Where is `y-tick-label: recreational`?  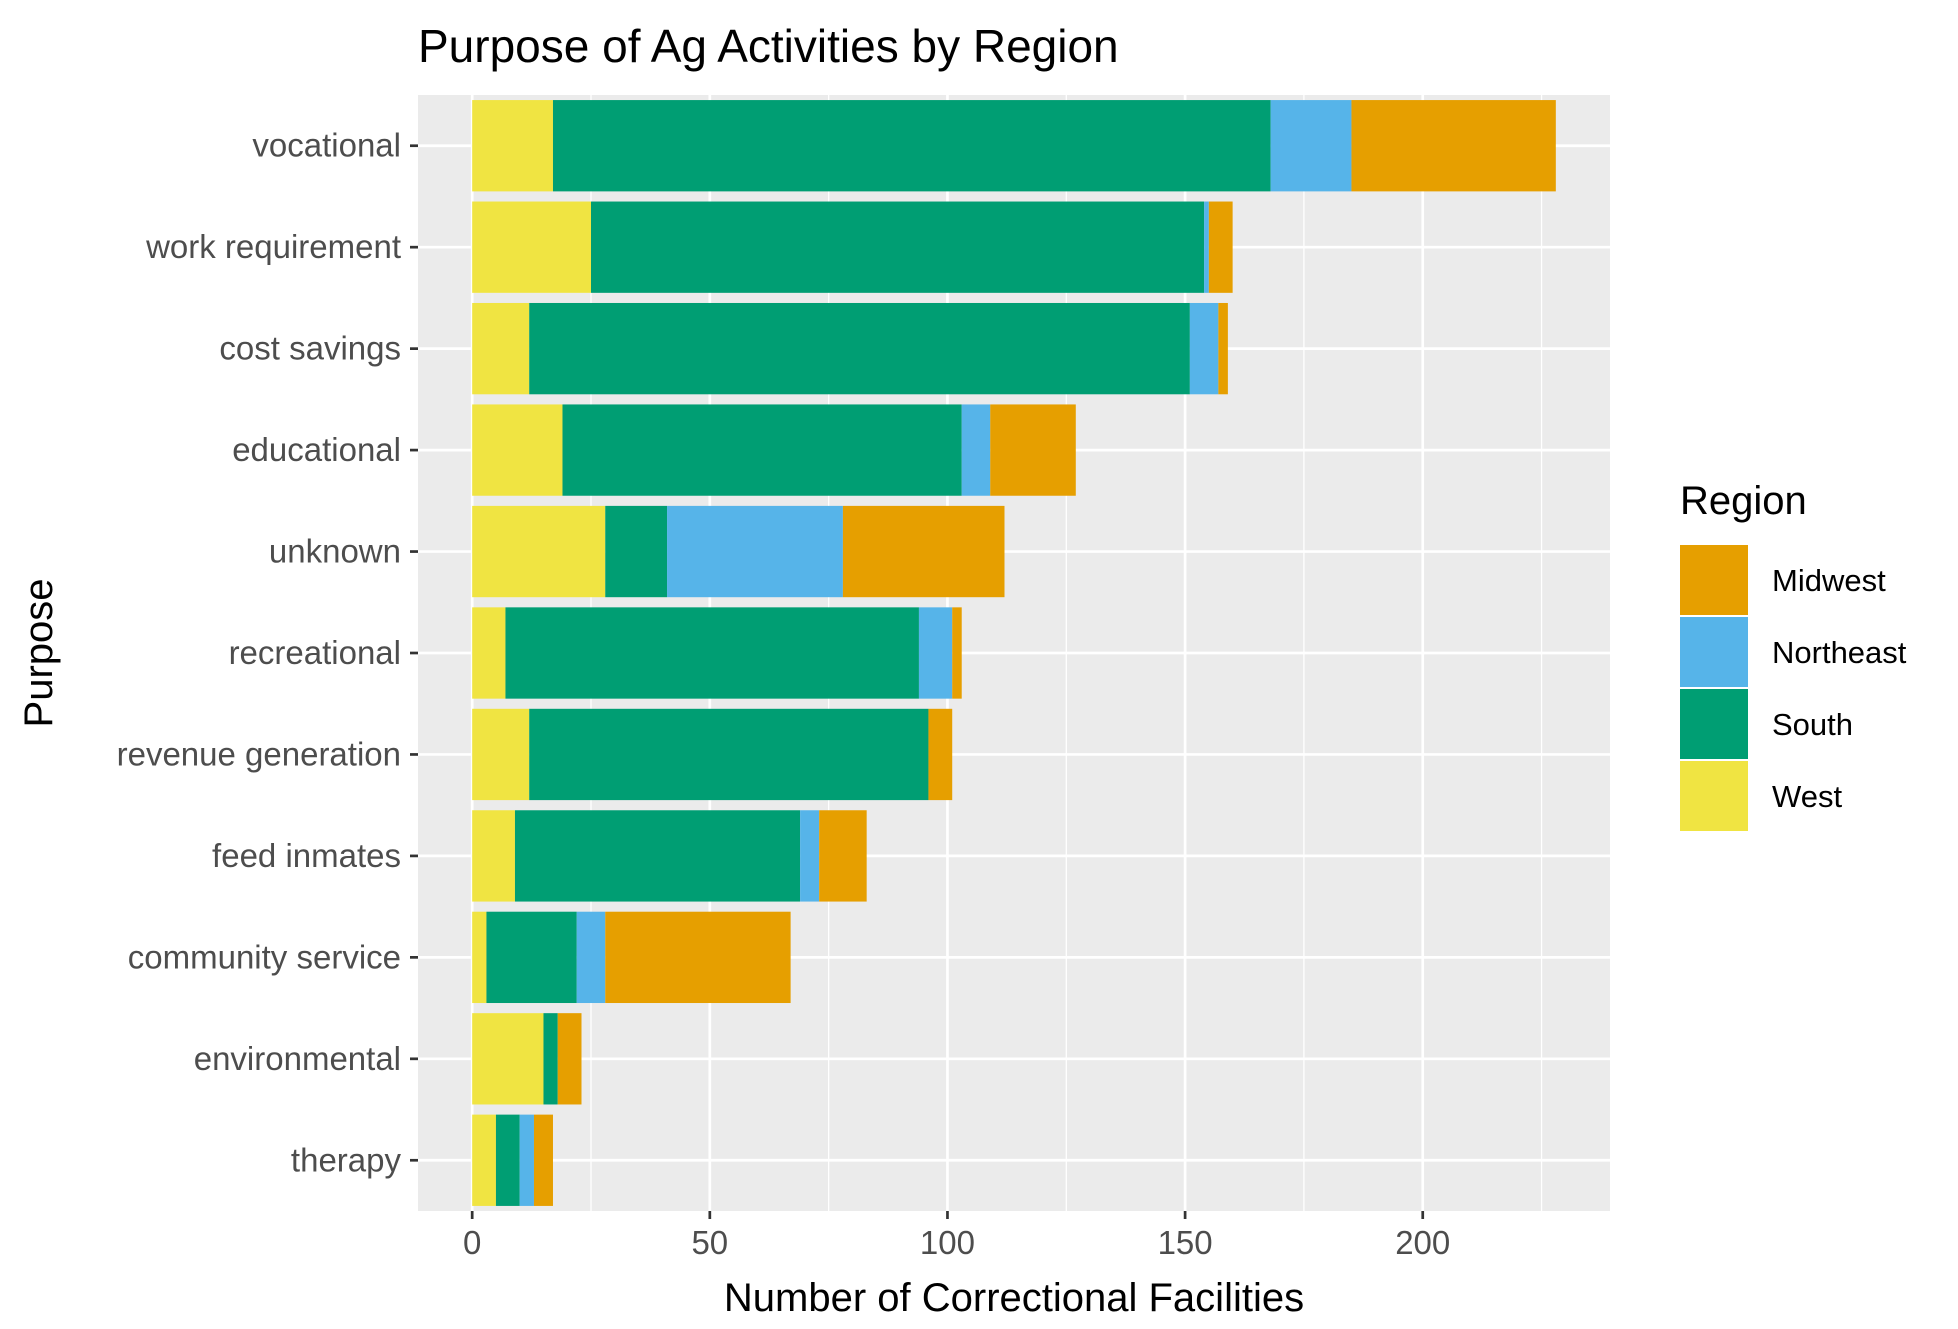 y-tick-label: recreational is located at coordinates (315, 652).